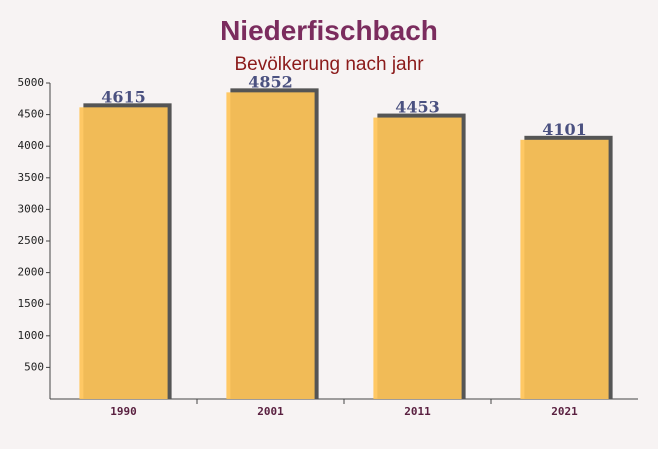 The height and width of the screenshot is (449, 658). I want to click on y-tick-label: 5000, so click(31, 82).